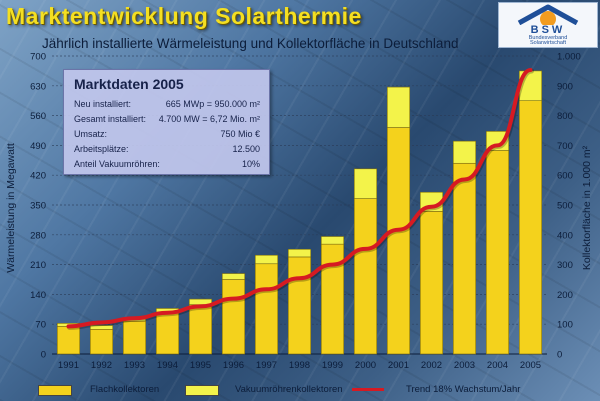  Describe the element at coordinates (38, 116) in the screenshot. I see `y-tick-label-left: 560` at that location.